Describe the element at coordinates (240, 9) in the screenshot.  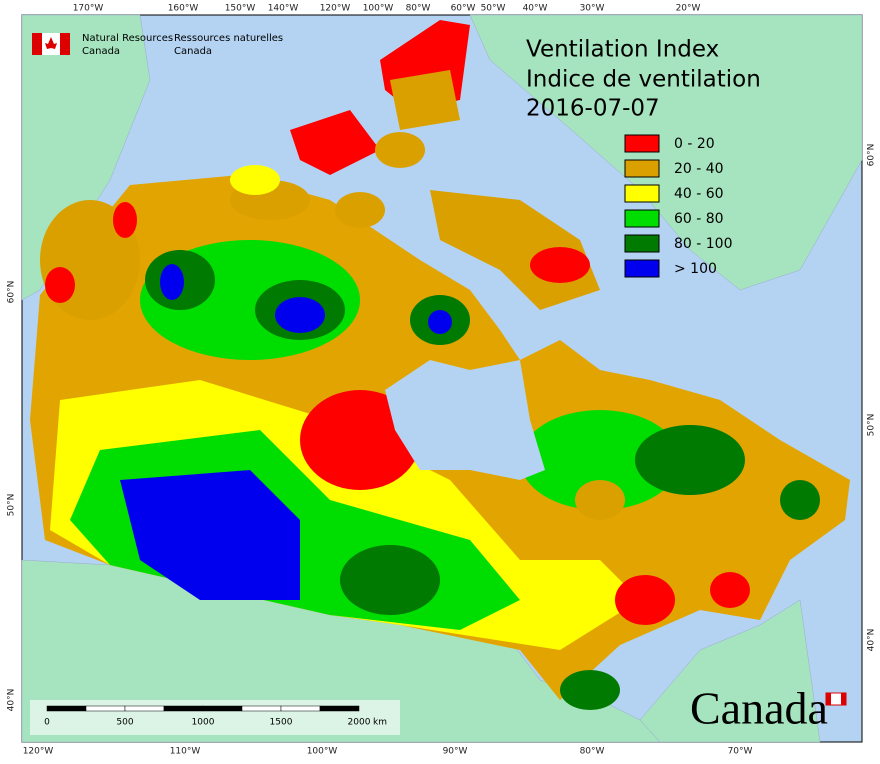
I see `graticule-label: 150°W` at that location.